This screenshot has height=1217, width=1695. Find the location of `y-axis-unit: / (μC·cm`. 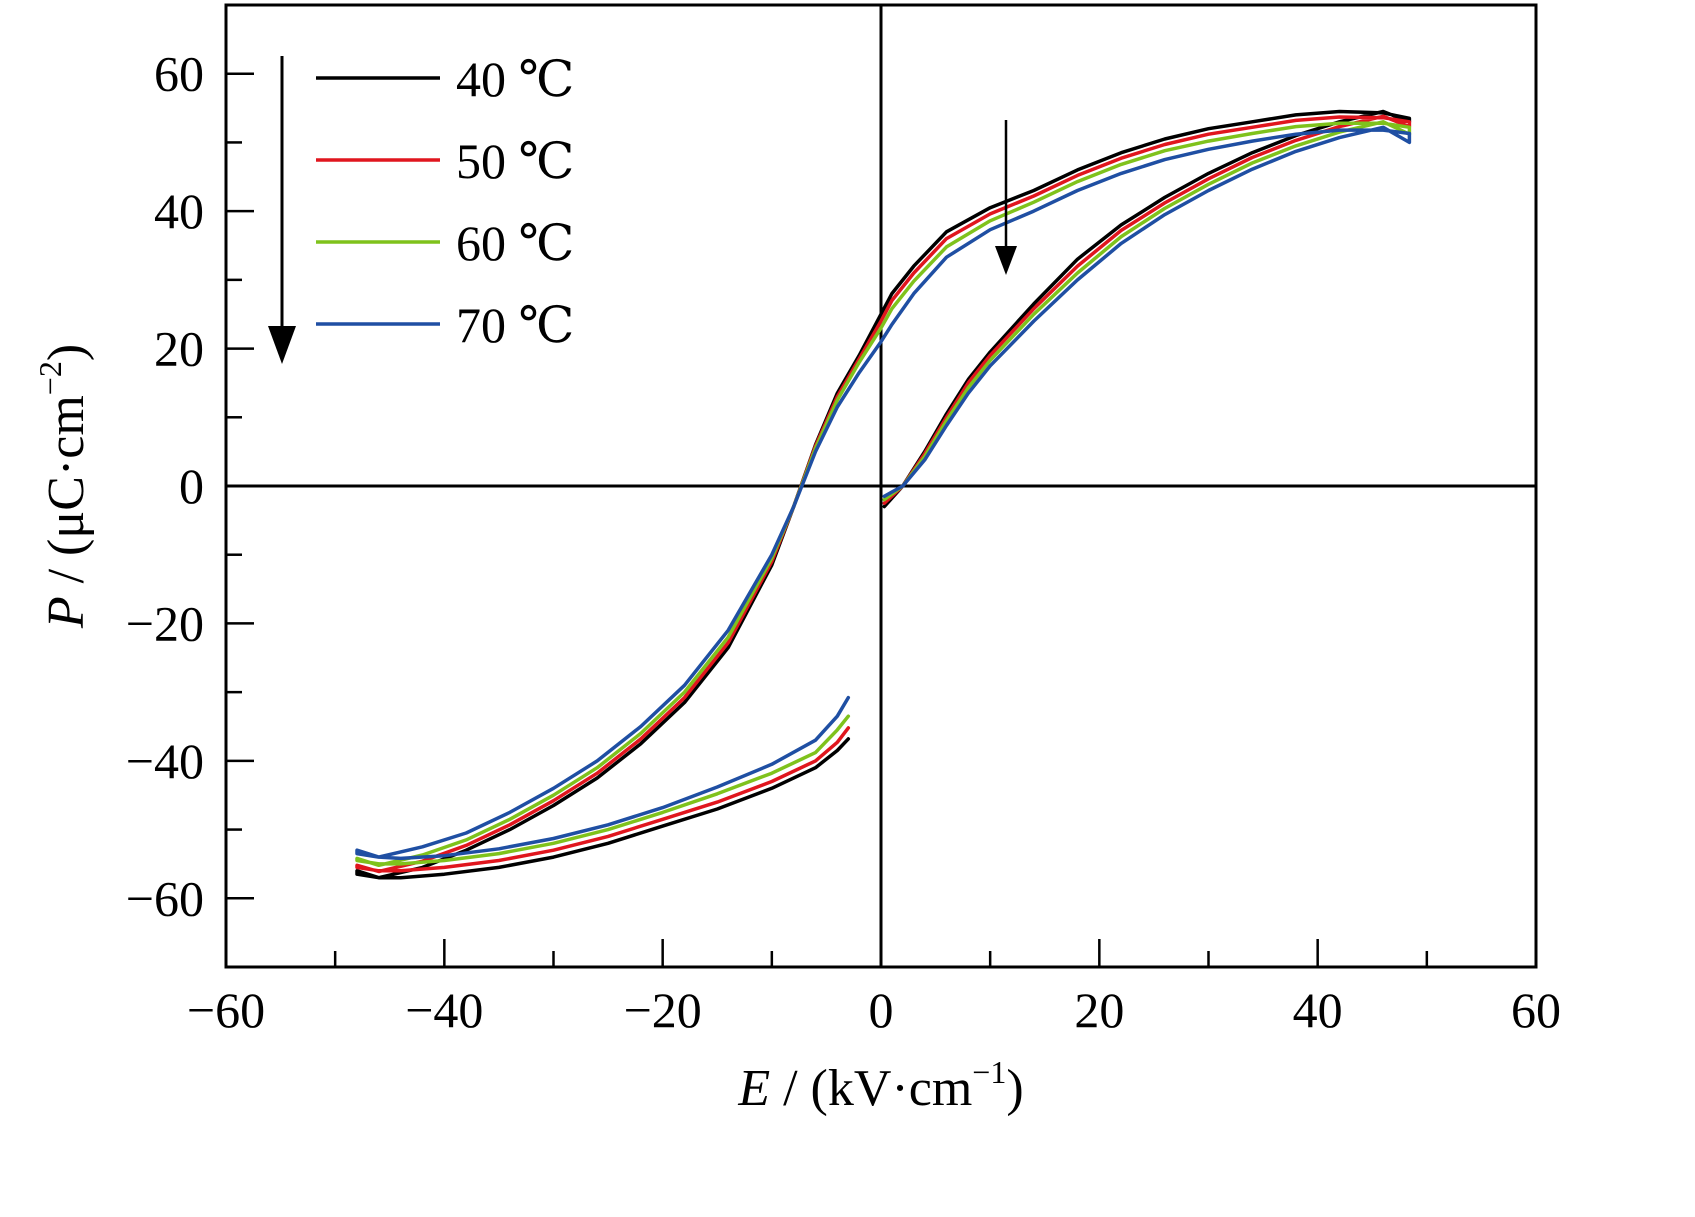

y-axis-unit: / (μC·cm is located at coordinates (66, 495).